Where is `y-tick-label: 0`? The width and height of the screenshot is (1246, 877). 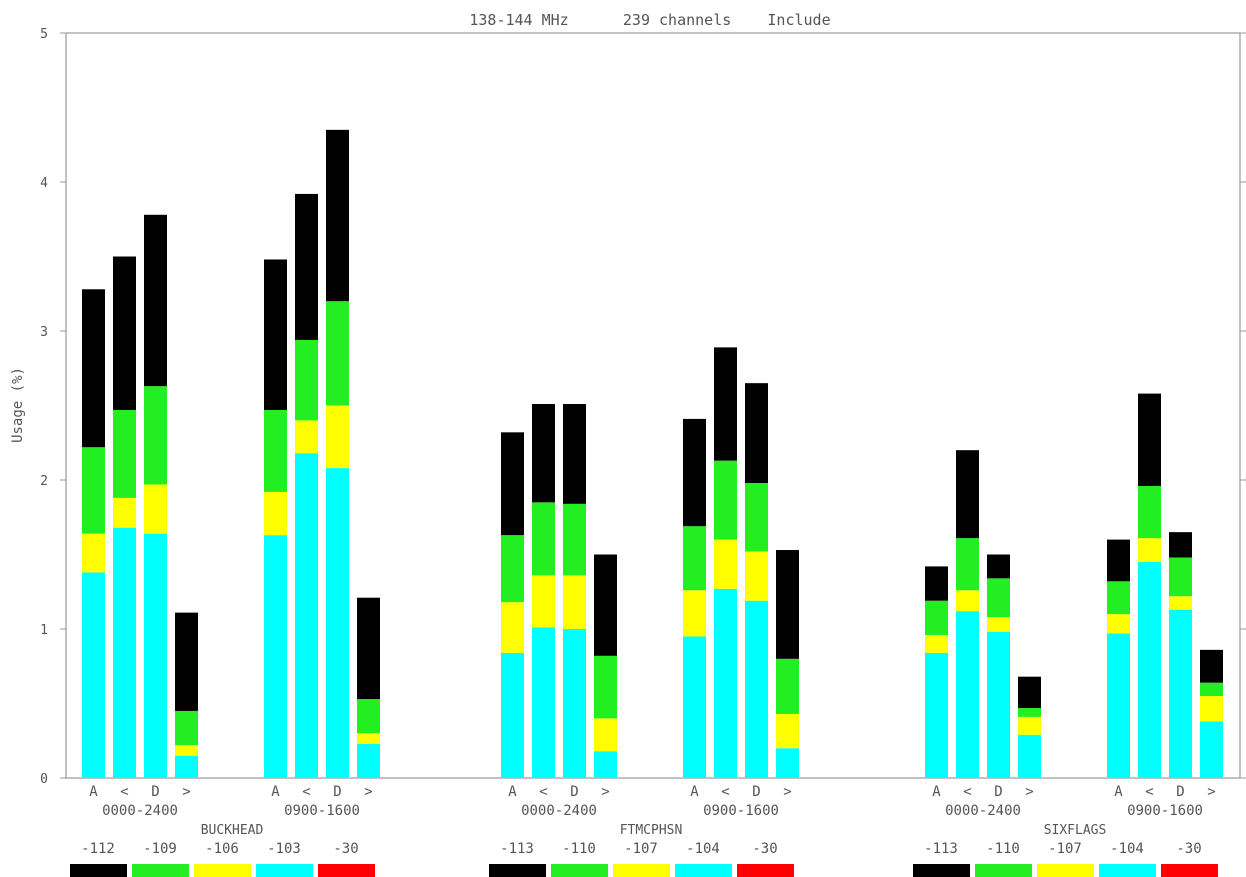
y-tick-label: 0 is located at coordinates (44, 779).